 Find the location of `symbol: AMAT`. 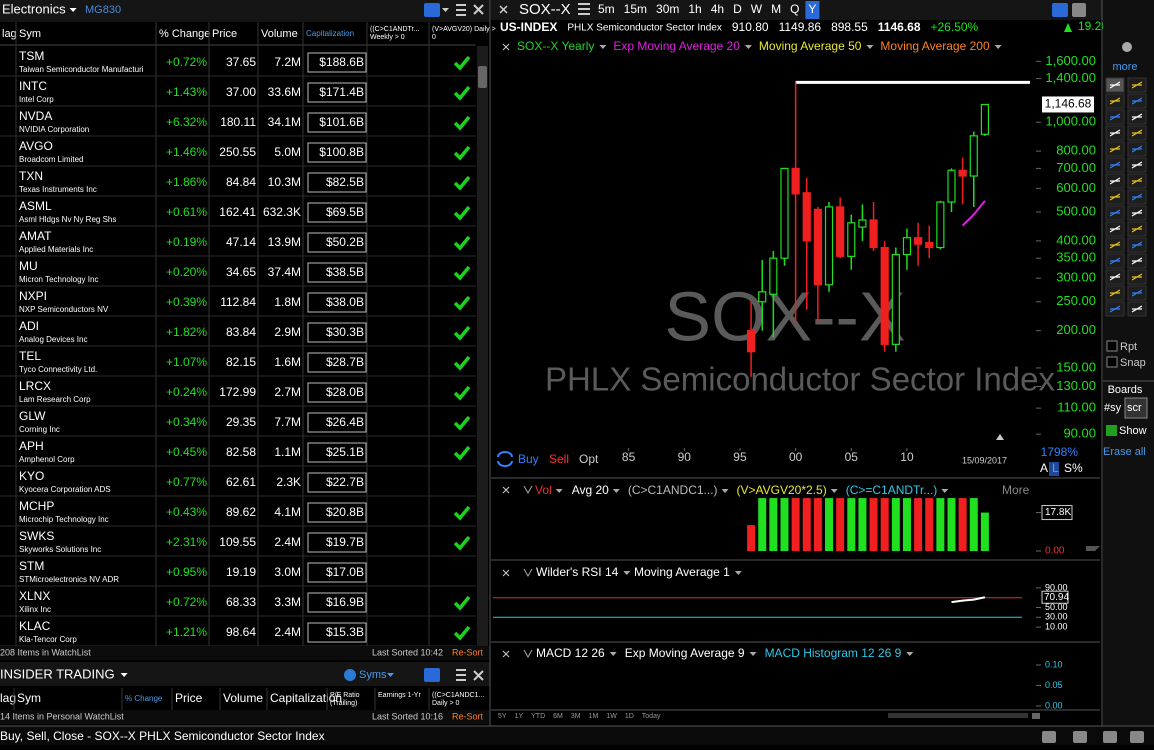

symbol: AMAT is located at coordinates (35, 236).